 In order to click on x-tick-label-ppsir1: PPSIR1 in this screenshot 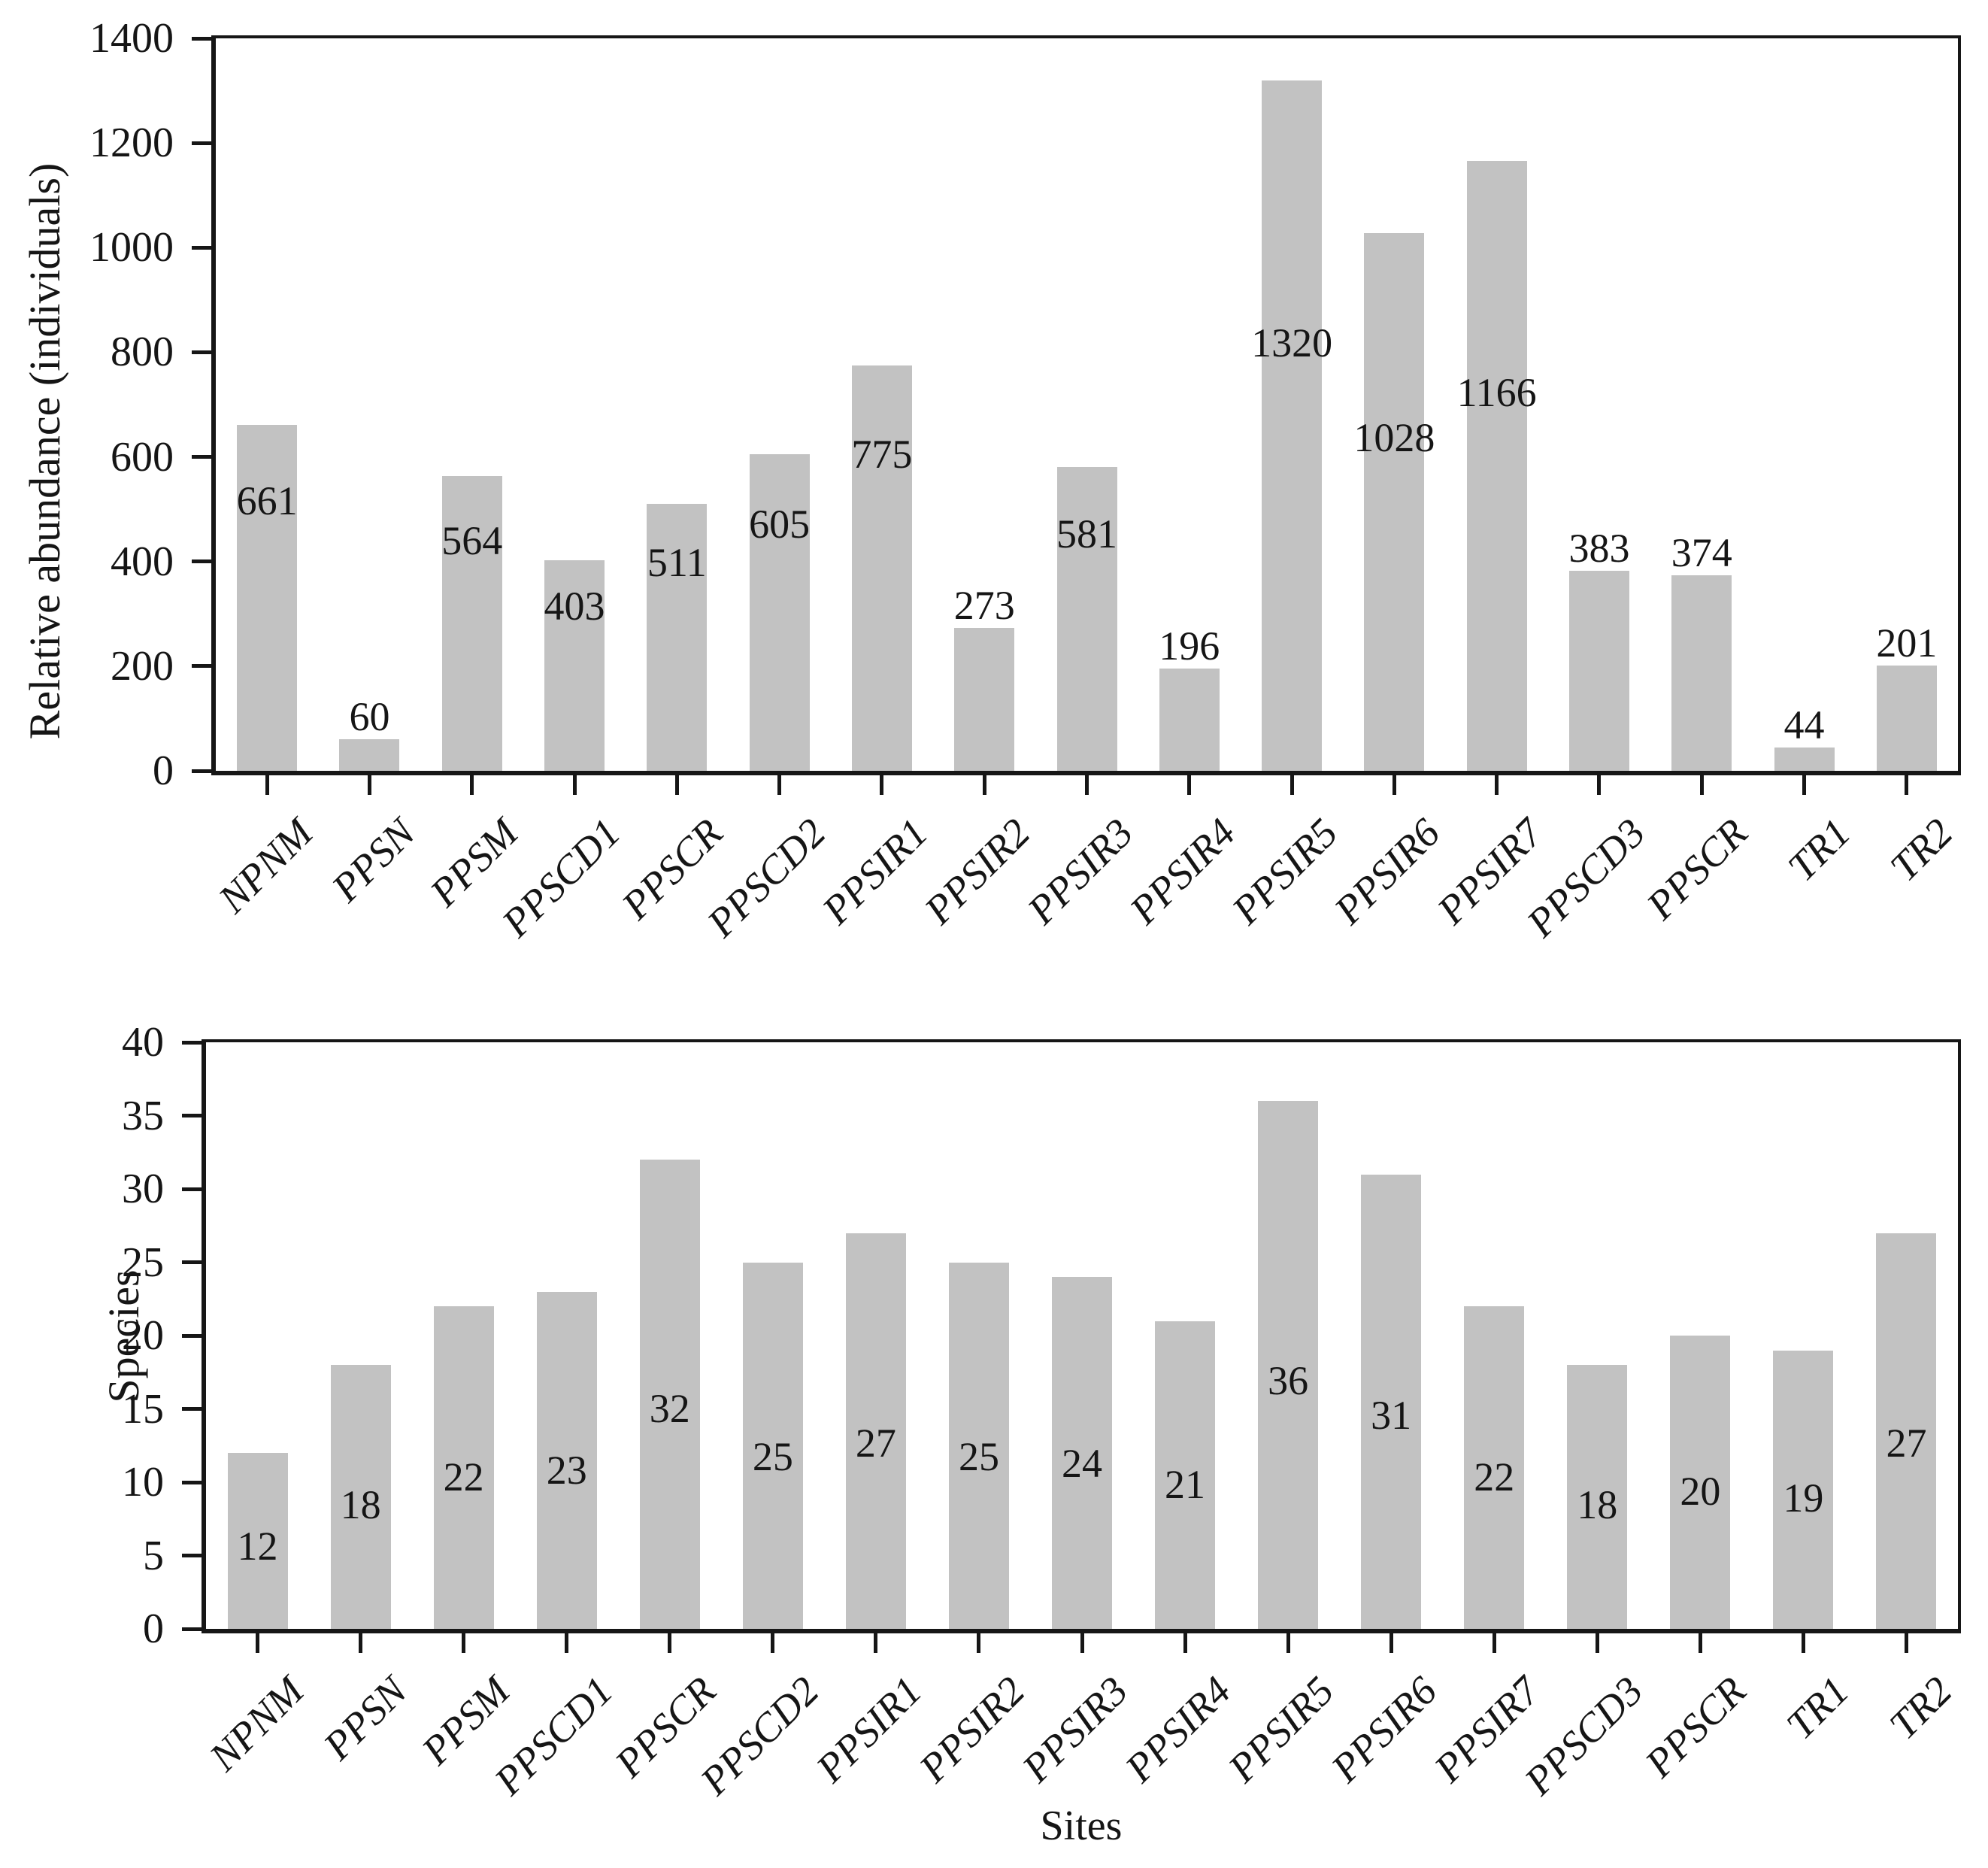, I will do `click(869, 1730)`.